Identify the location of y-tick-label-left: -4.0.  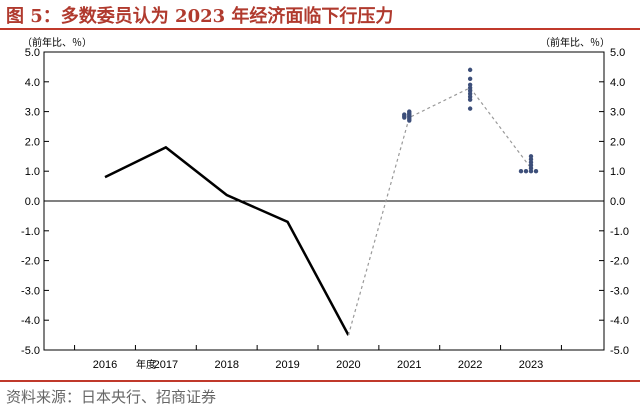
(30, 321).